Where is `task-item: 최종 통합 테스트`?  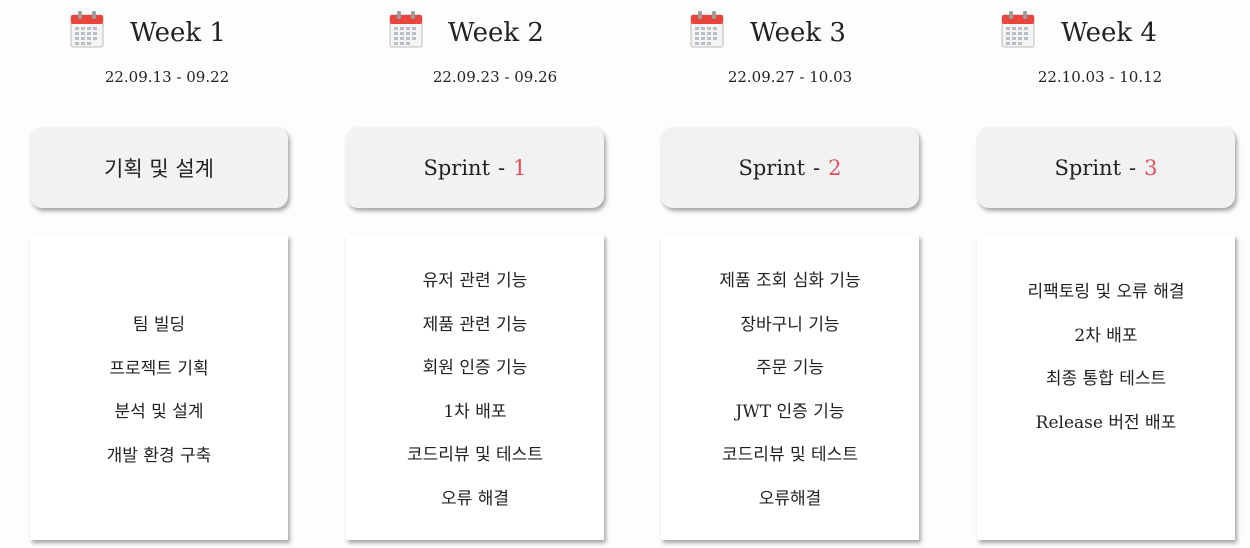 task-item: 최종 통합 테스트 is located at coordinates (1106, 379).